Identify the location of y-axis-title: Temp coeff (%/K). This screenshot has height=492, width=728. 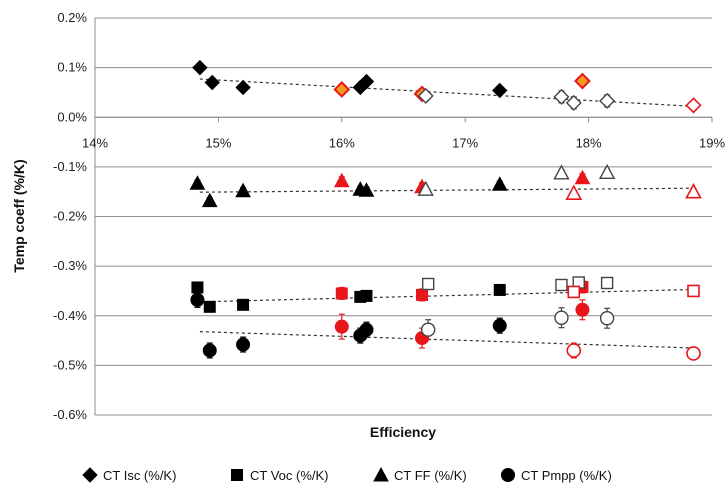
(19, 215).